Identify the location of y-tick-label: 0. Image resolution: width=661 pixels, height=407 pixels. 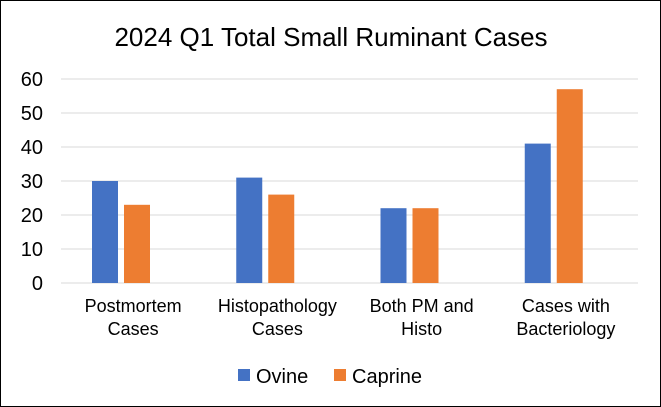
(37, 284).